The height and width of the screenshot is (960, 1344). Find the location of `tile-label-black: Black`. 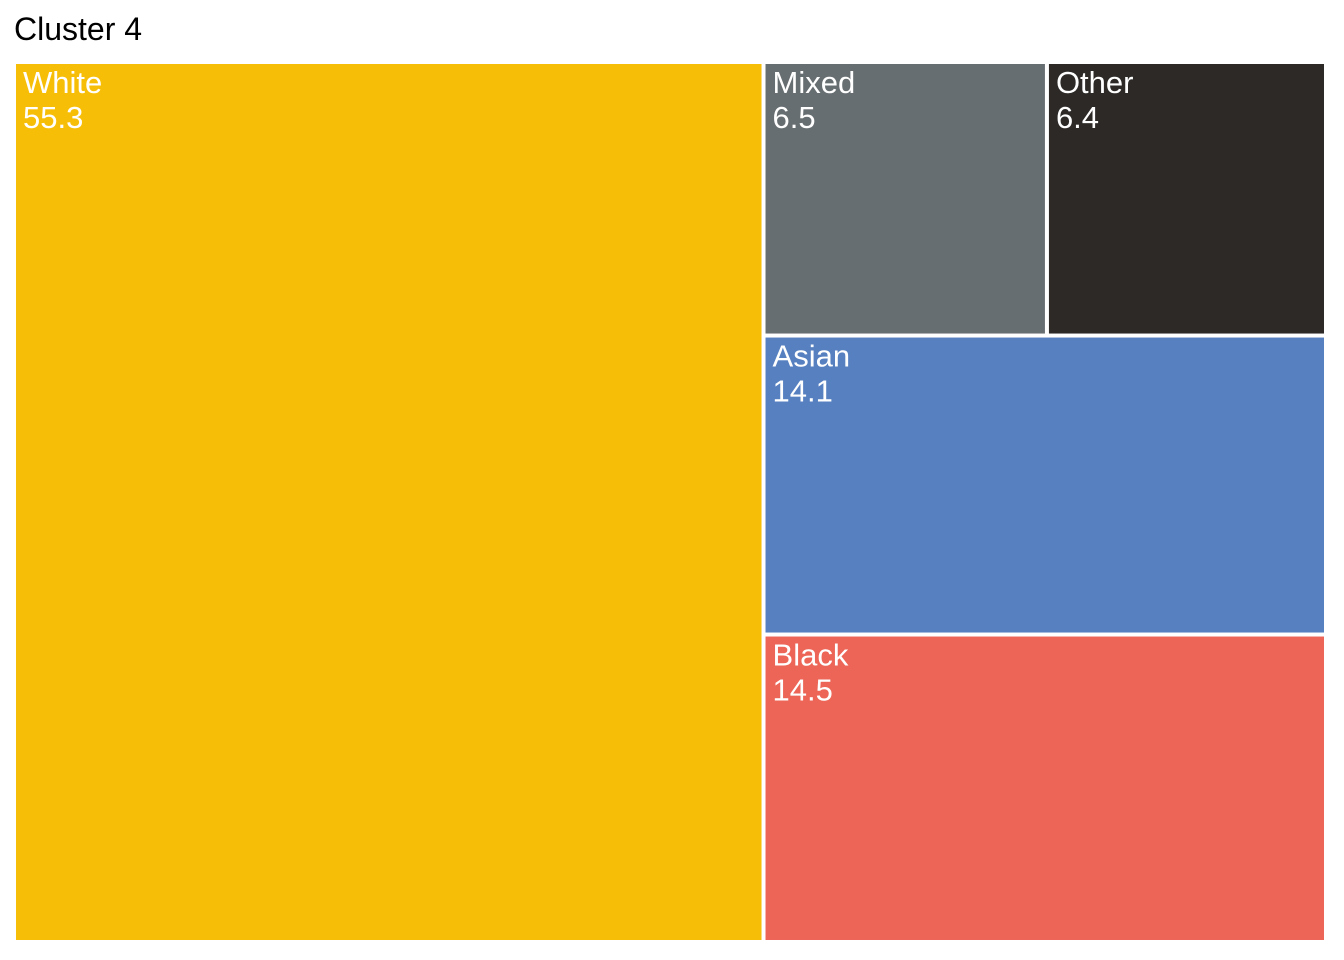

tile-label-black: Black is located at coordinates (811, 655).